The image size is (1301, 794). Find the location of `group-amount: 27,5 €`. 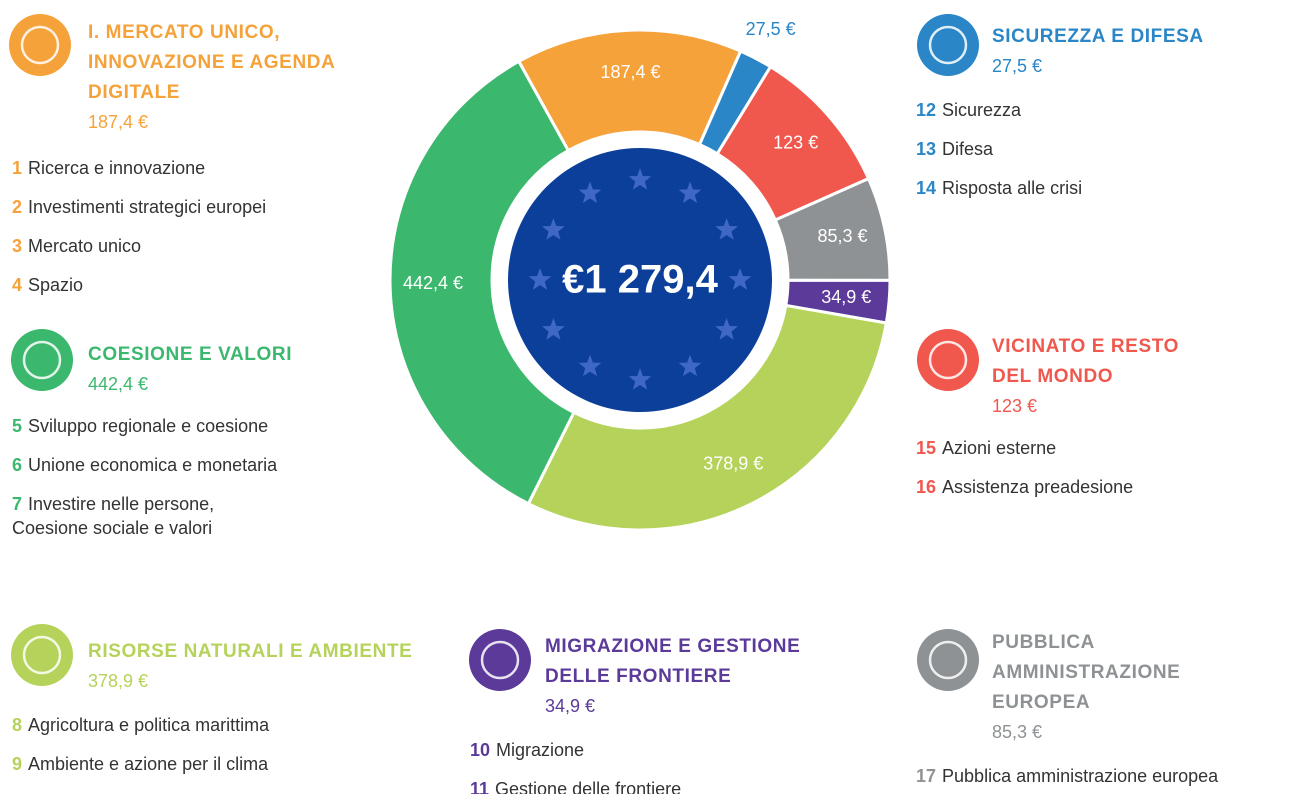

group-amount: 27,5 € is located at coordinates (1017, 66).